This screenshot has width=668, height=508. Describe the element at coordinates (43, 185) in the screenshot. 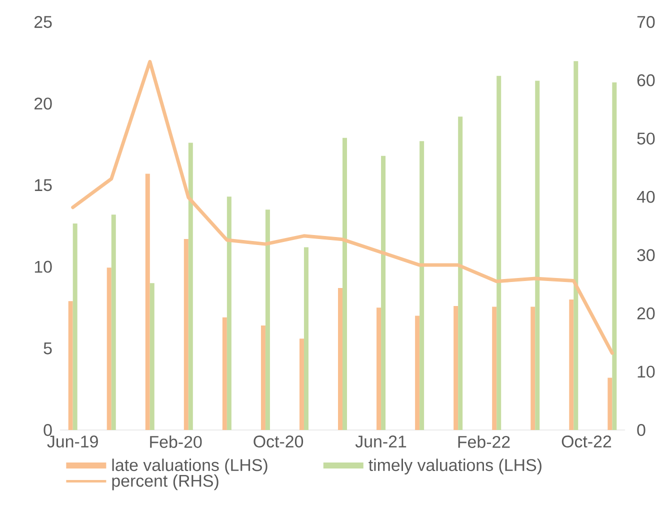

I see `y-tick-label: 15` at that location.